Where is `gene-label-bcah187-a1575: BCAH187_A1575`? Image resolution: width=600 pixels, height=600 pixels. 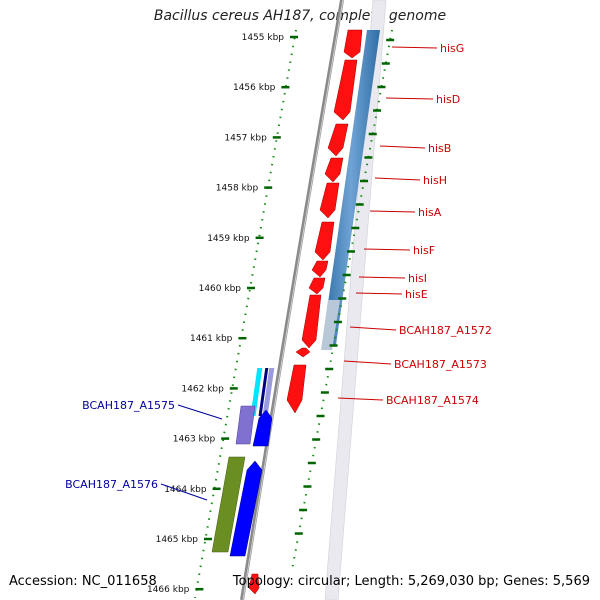
gene-label-bcah187-a1575: BCAH187_A1575 is located at coordinates (128, 405).